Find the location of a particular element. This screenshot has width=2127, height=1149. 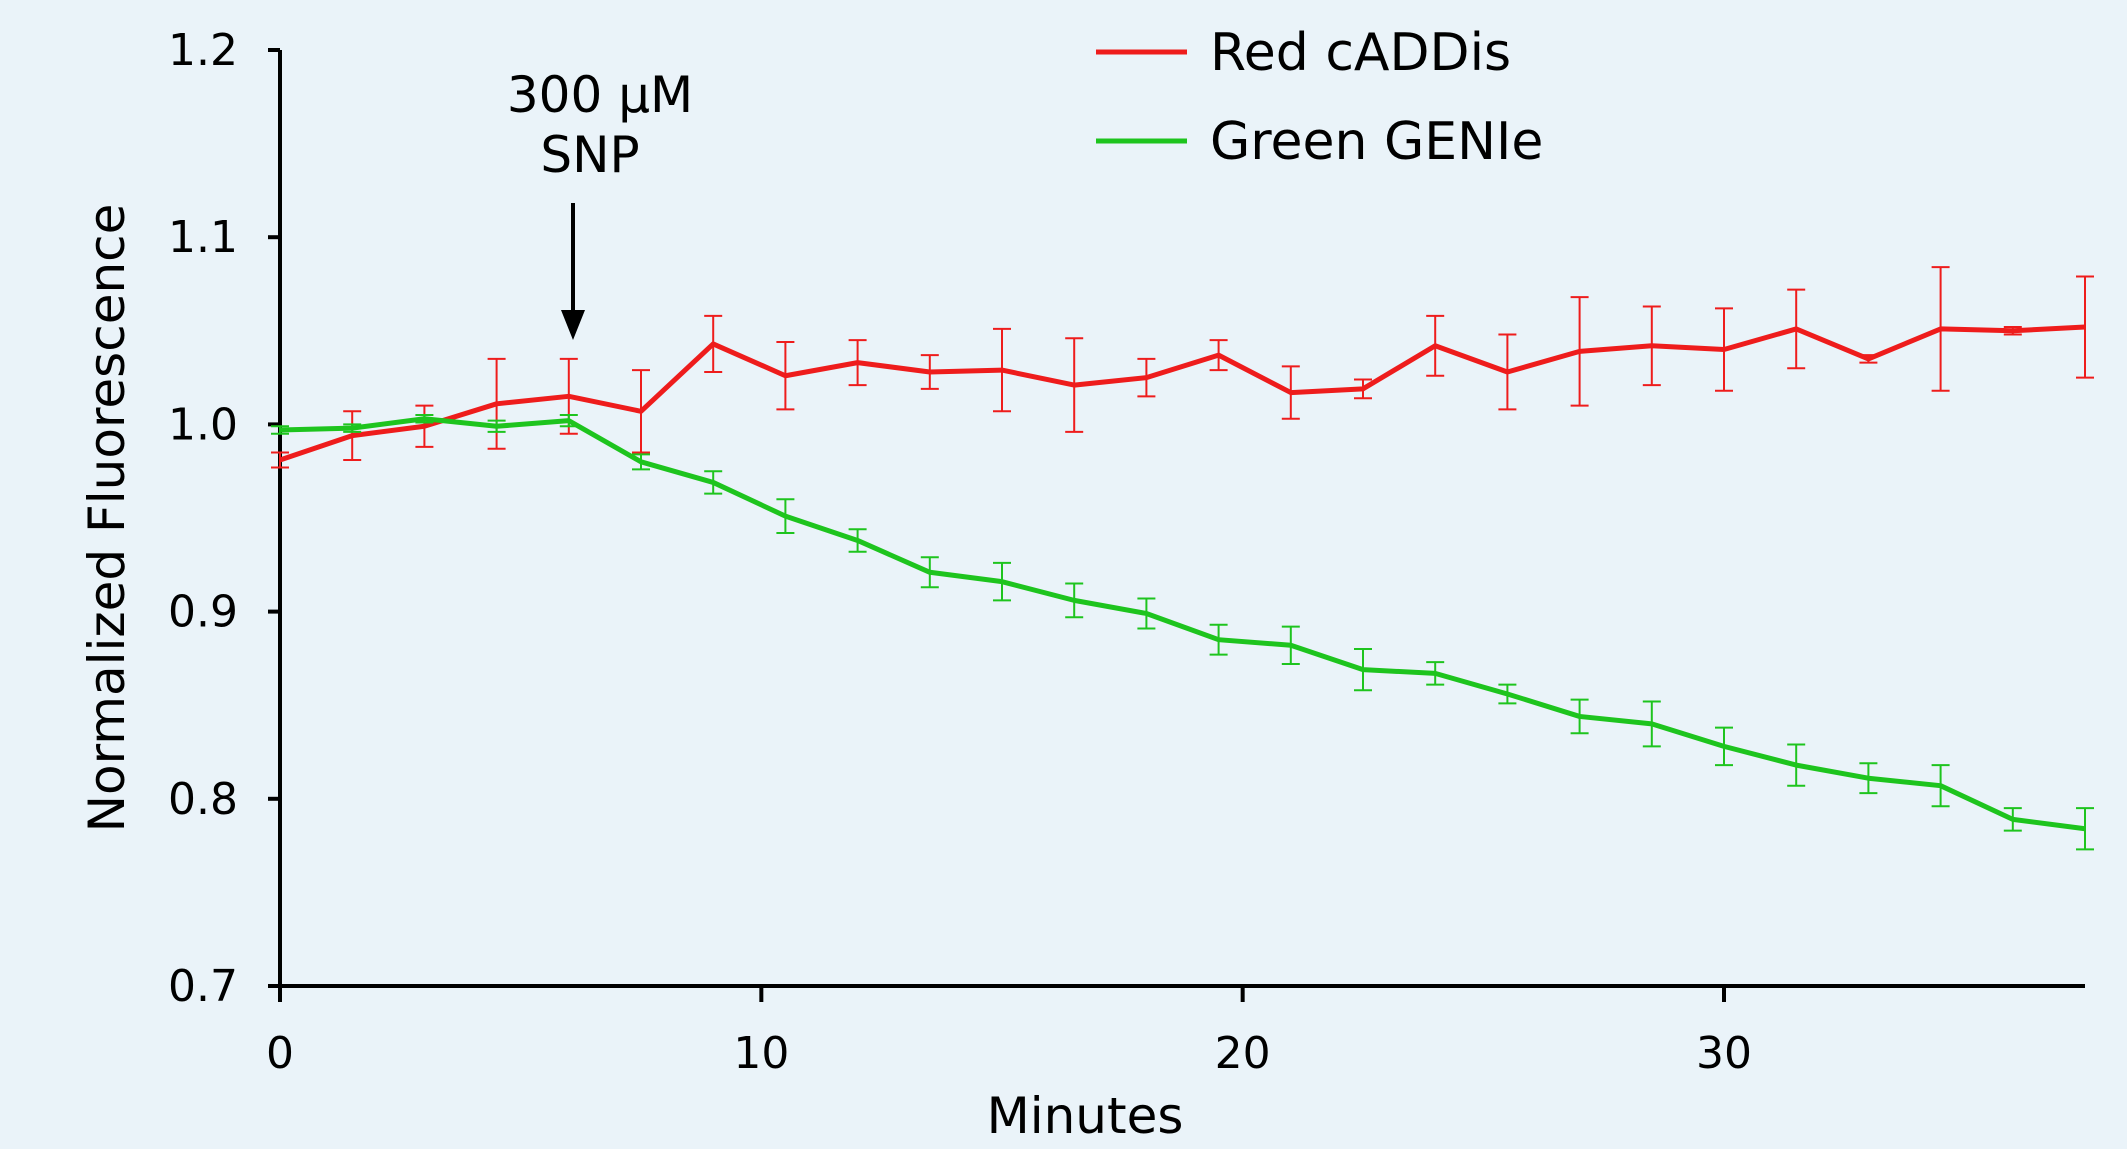

legend-label: Green GENIe is located at coordinates (1376, 142).